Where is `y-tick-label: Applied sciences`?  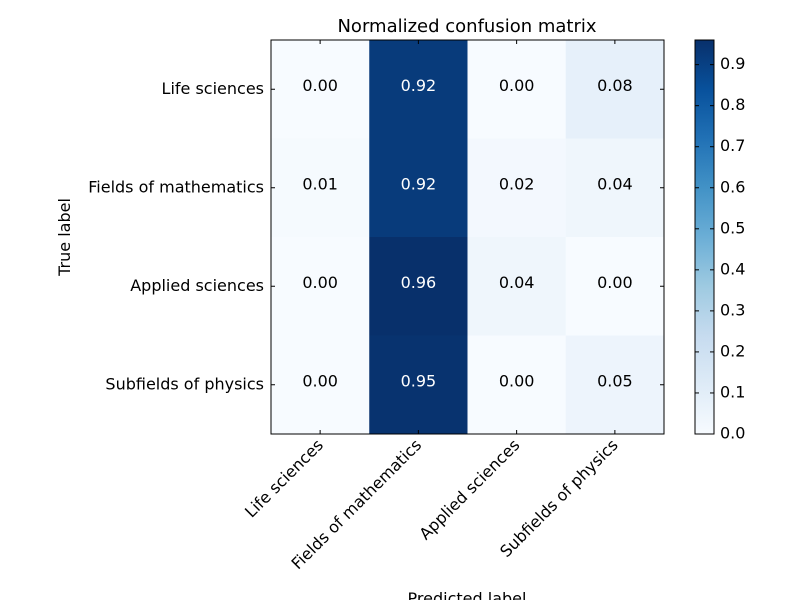 y-tick-label: Applied sciences is located at coordinates (197, 285).